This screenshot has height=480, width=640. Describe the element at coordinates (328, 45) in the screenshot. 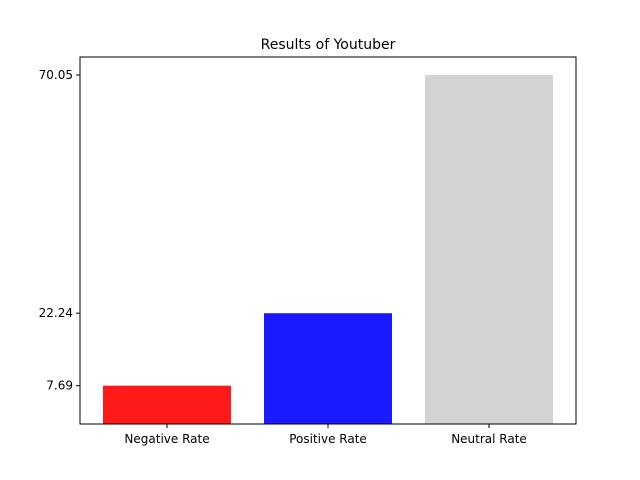

I see `chart-title: Results of Youtuber` at that location.